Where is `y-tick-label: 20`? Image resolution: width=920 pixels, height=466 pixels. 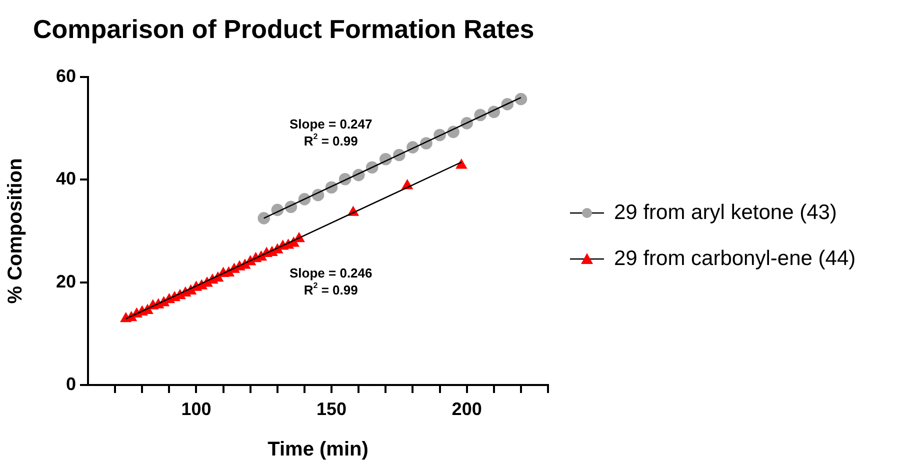
y-tick-label: 20 is located at coordinates (66, 281).